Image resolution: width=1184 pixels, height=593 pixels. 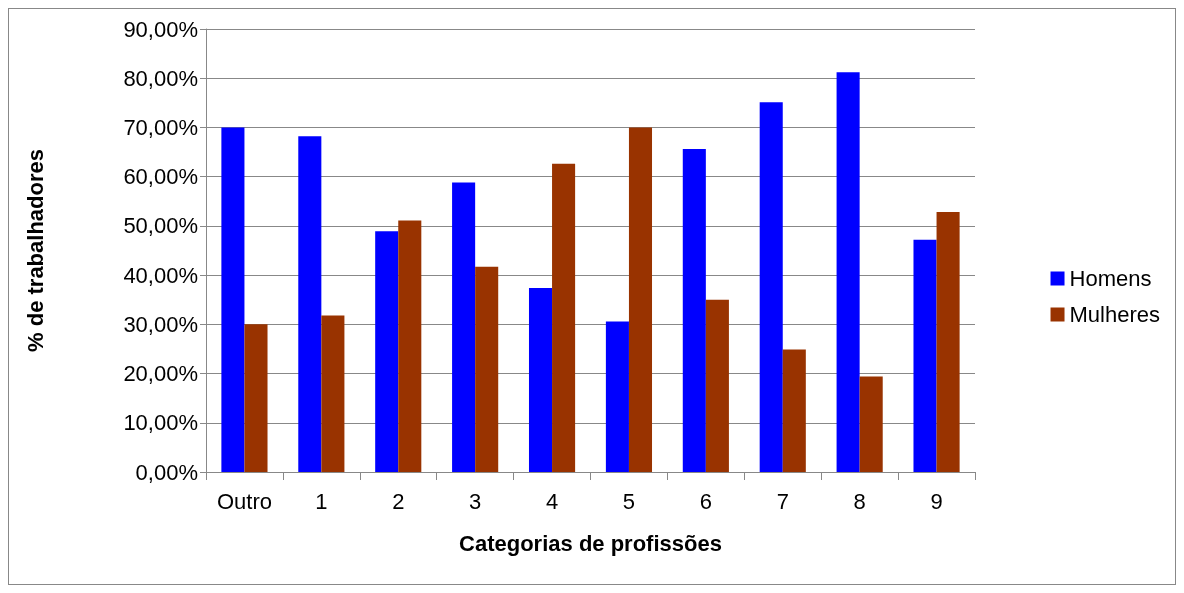 What do you see at coordinates (244, 501) in the screenshot?
I see `x-tick-label: Outro` at bounding box center [244, 501].